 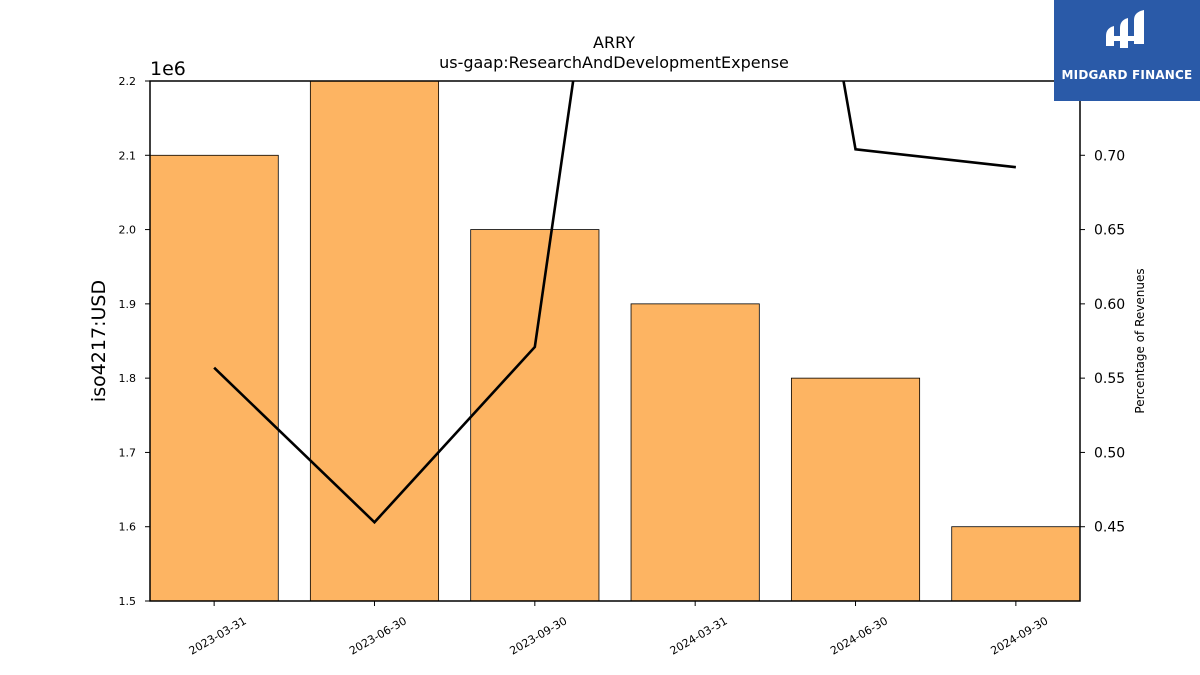 What do you see at coordinates (859, 635) in the screenshot?
I see `x-tick-label: 2024-06-30` at bounding box center [859, 635].